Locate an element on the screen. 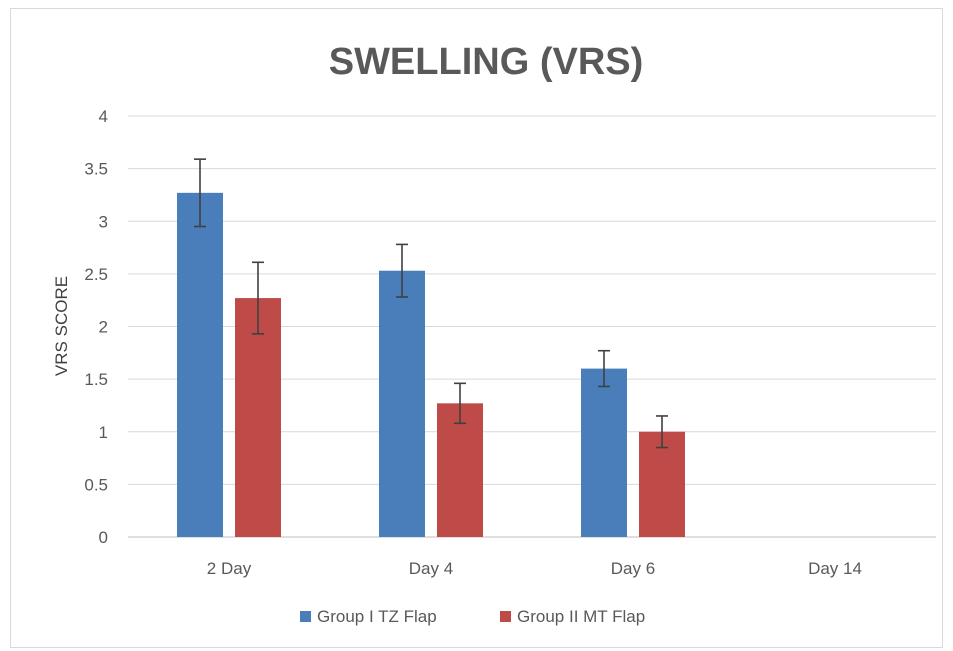 The height and width of the screenshot is (651, 953). x-tick-label: 2 Day is located at coordinates (229, 568).